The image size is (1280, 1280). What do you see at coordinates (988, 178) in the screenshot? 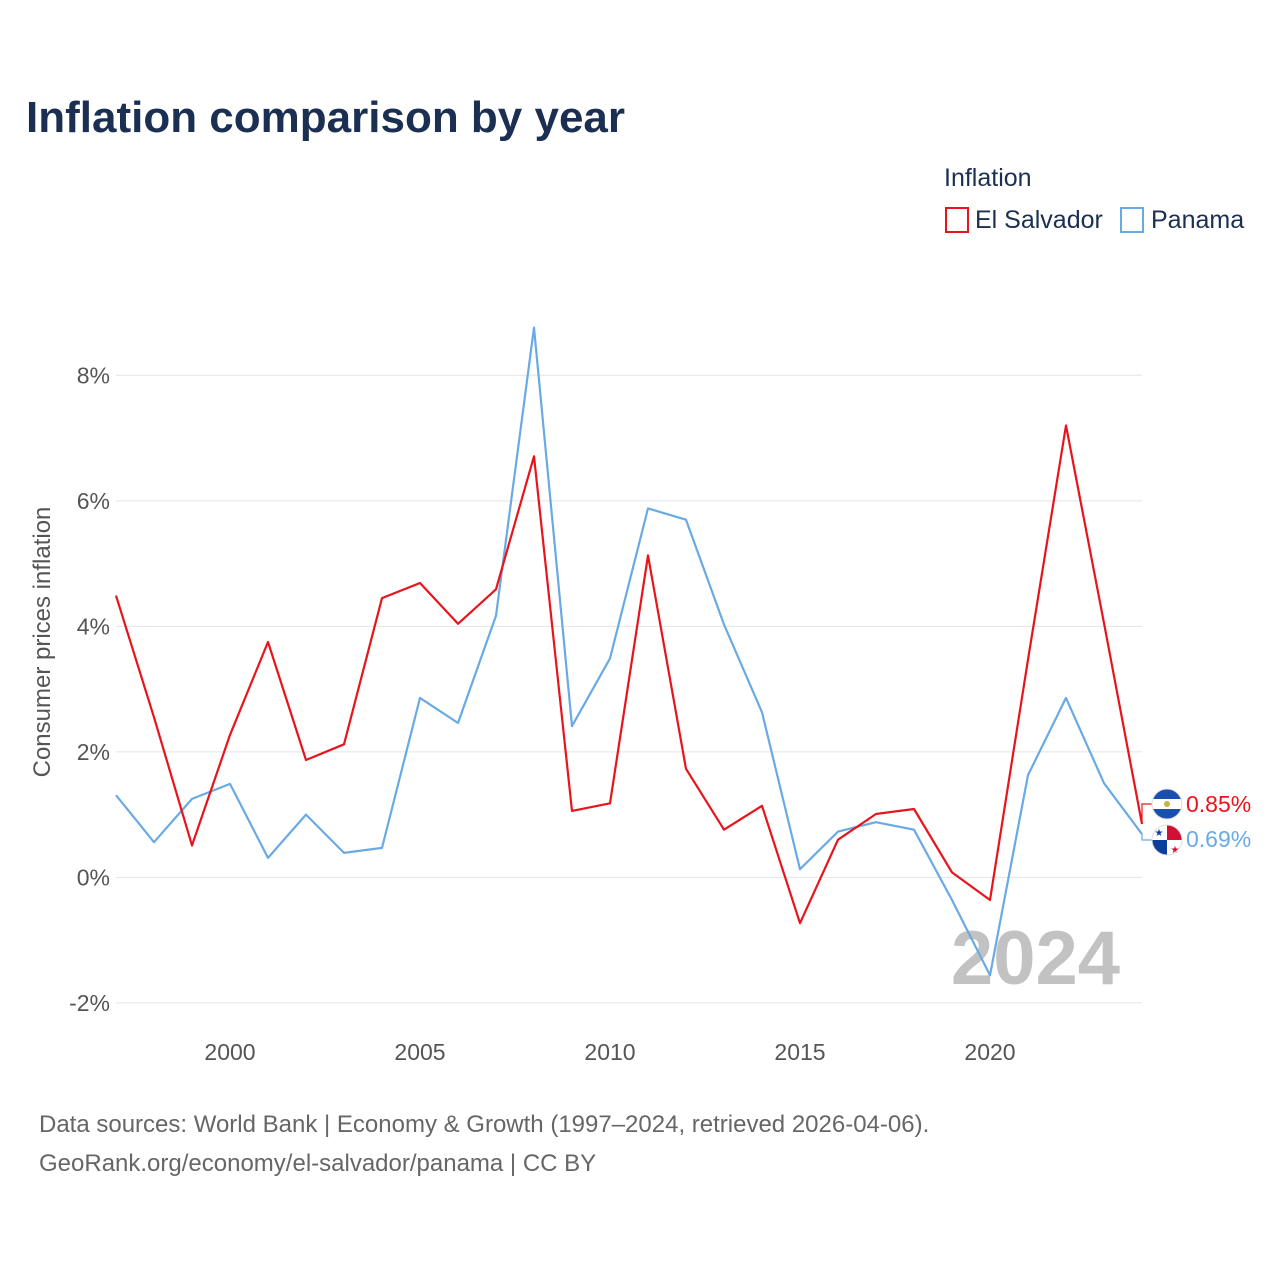
I see `legend-title: Inflation` at bounding box center [988, 178].